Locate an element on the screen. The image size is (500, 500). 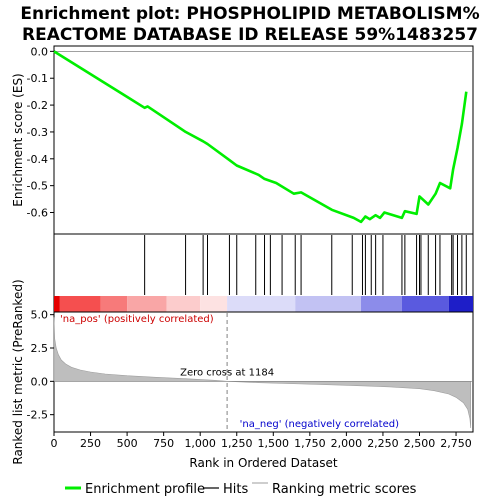
metric-y-tick-label: -2.5 is located at coordinates (37, 415).